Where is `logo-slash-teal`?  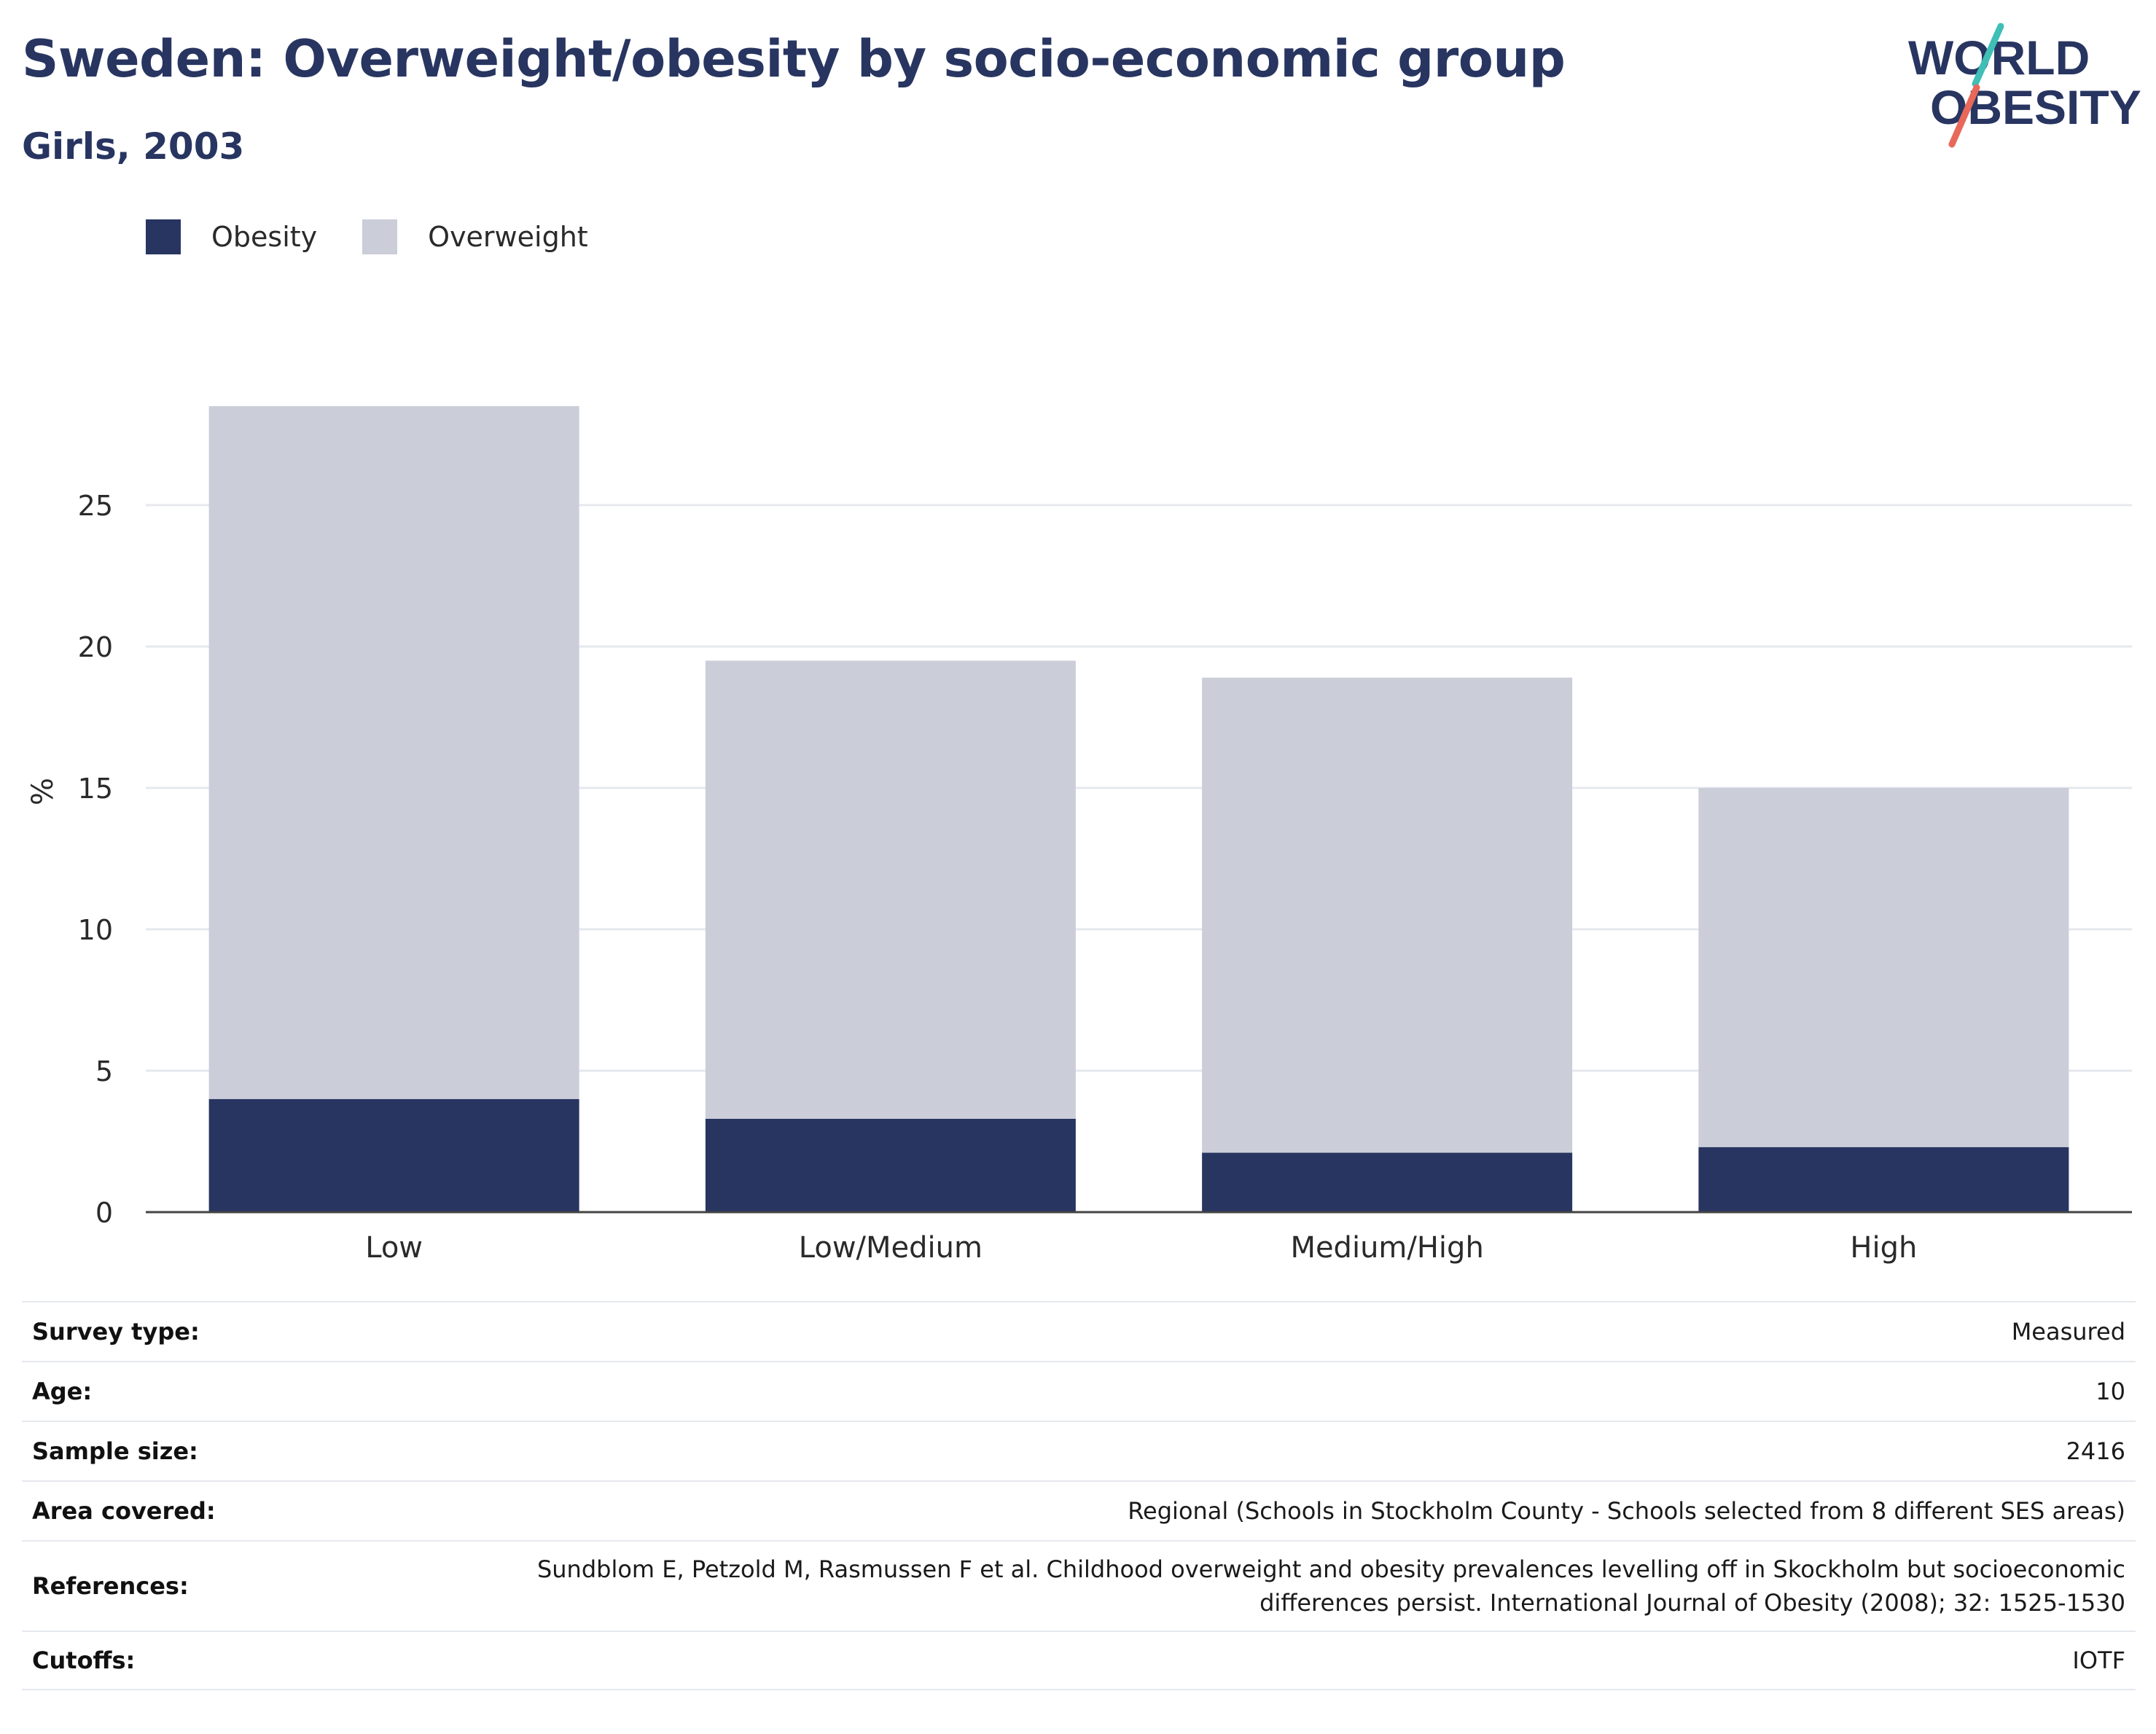 logo-slash-teal is located at coordinates (1988, 55).